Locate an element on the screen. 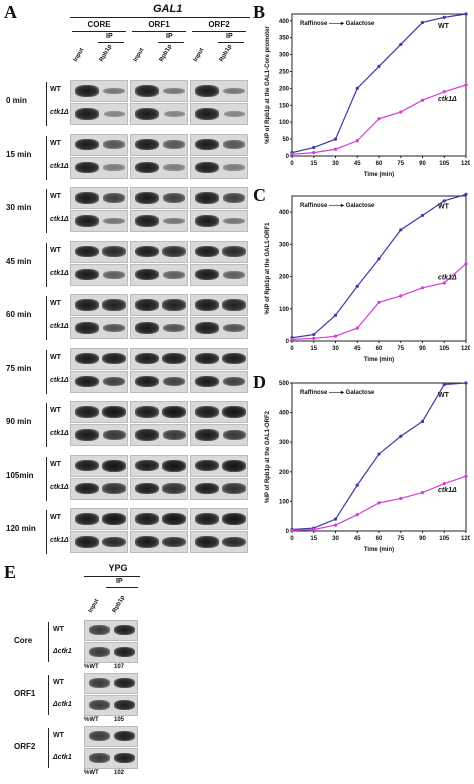  timepoint-label: 120 min is located at coordinates (21, 528).